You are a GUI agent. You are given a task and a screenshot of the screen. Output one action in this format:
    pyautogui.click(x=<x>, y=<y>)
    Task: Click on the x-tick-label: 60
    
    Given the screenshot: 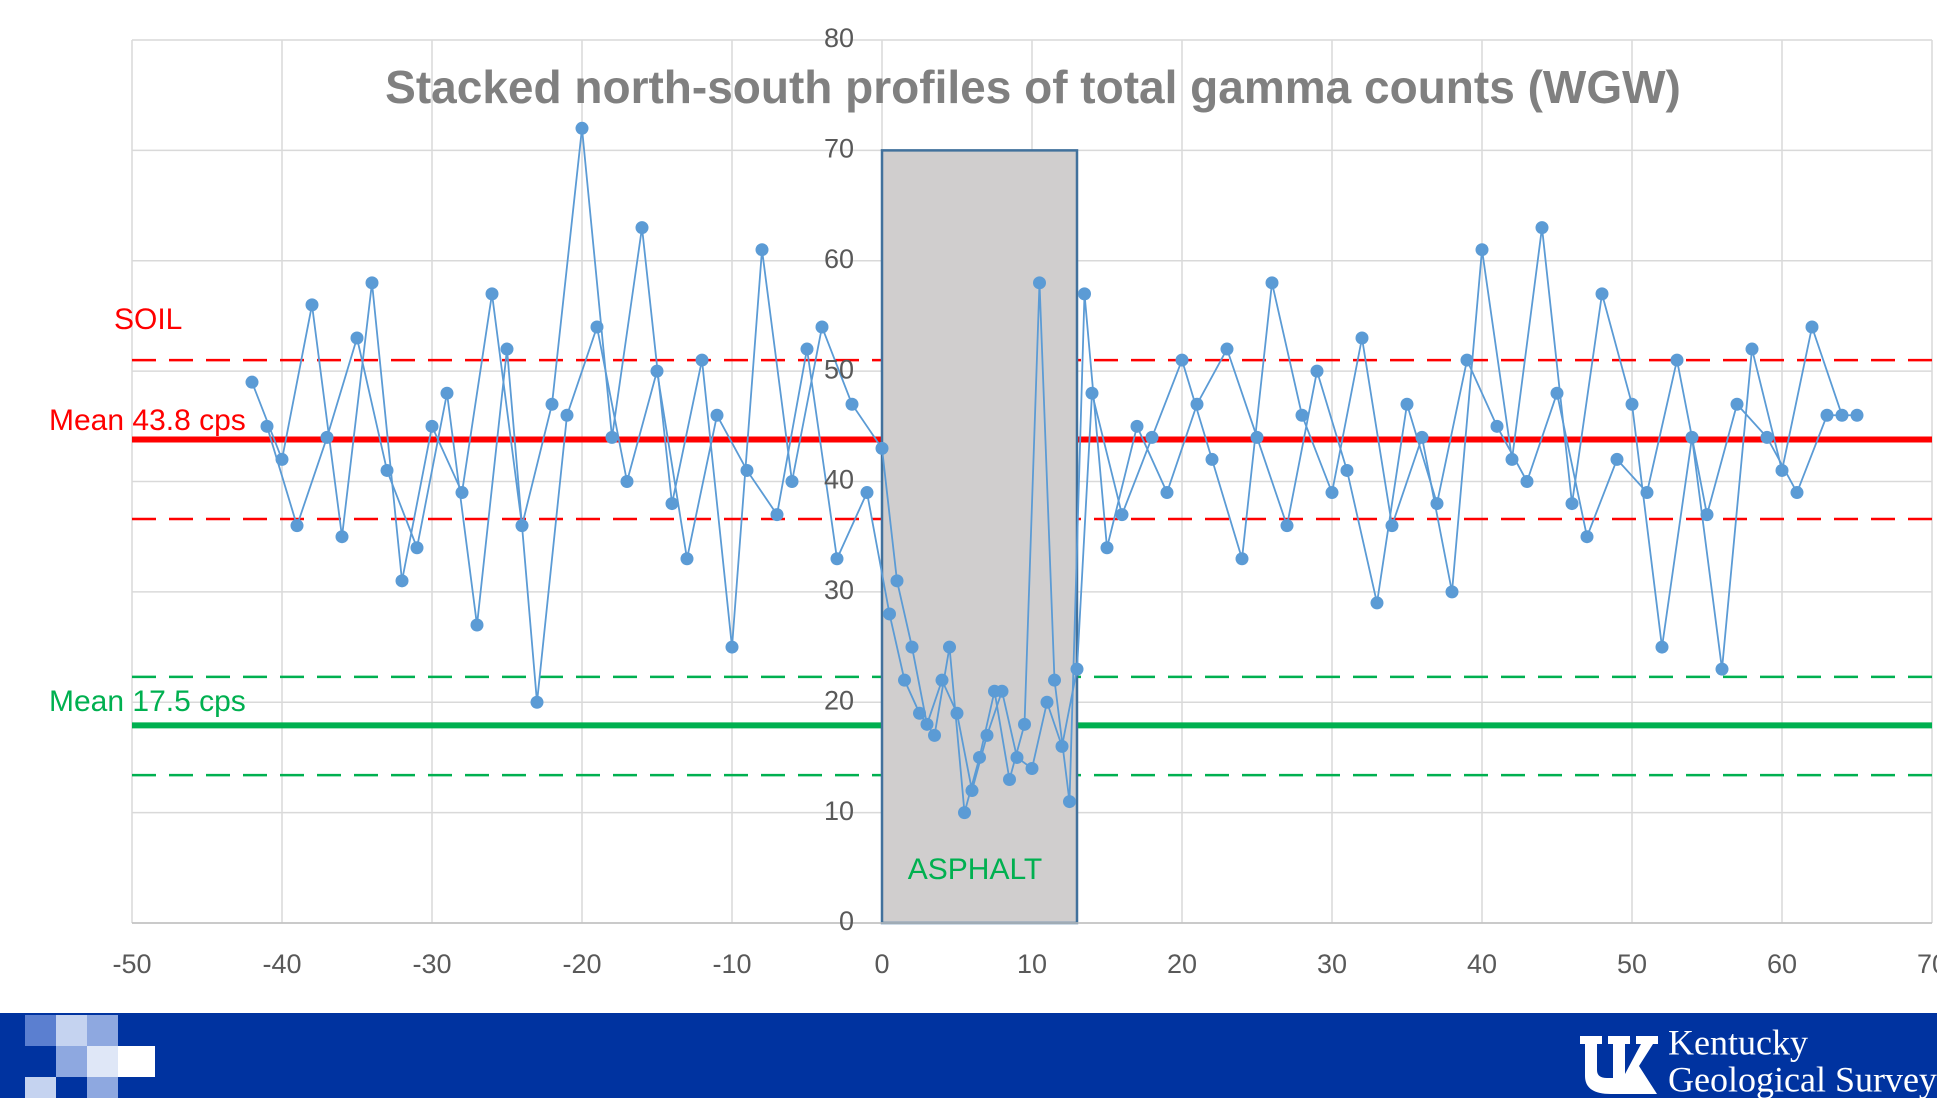 What is the action you would take?
    pyautogui.click(x=1782, y=964)
    